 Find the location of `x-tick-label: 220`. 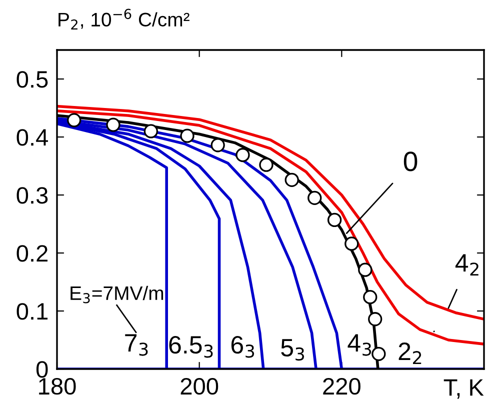

x-tick-label: 220 is located at coordinates (341, 386).